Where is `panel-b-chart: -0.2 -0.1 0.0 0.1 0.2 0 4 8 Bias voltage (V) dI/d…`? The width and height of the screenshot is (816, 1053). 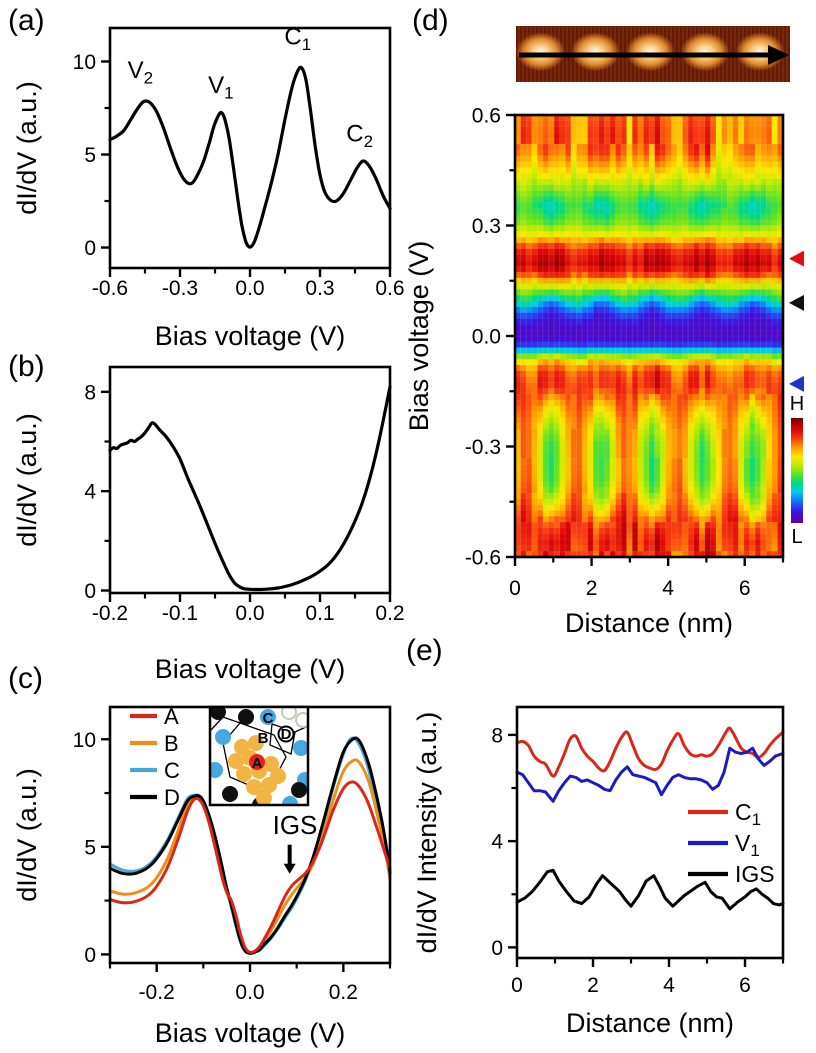 panel-b-chart: -0.2 -0.1 0.0 0.1 0.2 0 4 8 Bias voltage (V) dI/d… is located at coordinates (208, 524).